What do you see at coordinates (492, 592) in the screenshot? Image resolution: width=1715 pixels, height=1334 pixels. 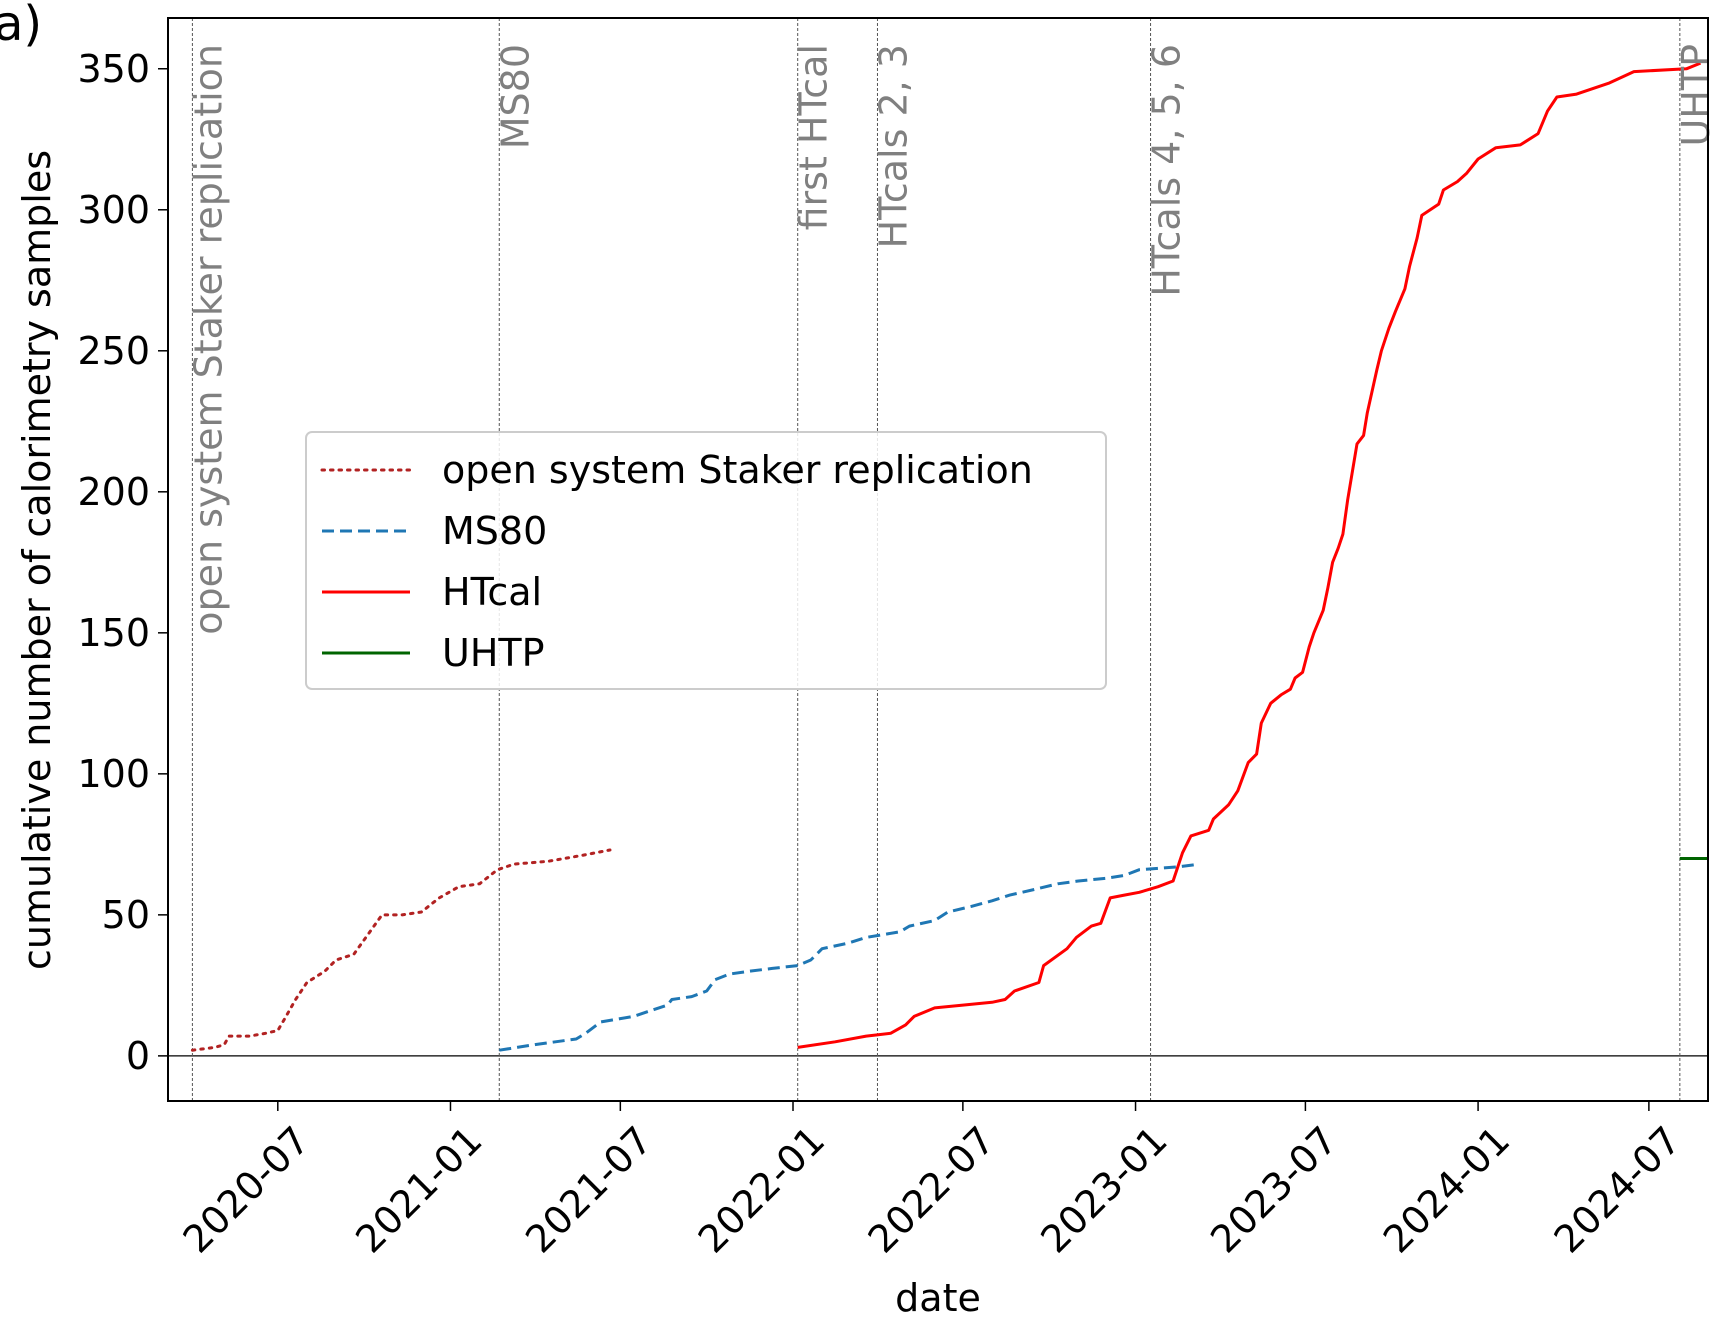 I see `legend-label-htcal: HTcal` at bounding box center [492, 592].